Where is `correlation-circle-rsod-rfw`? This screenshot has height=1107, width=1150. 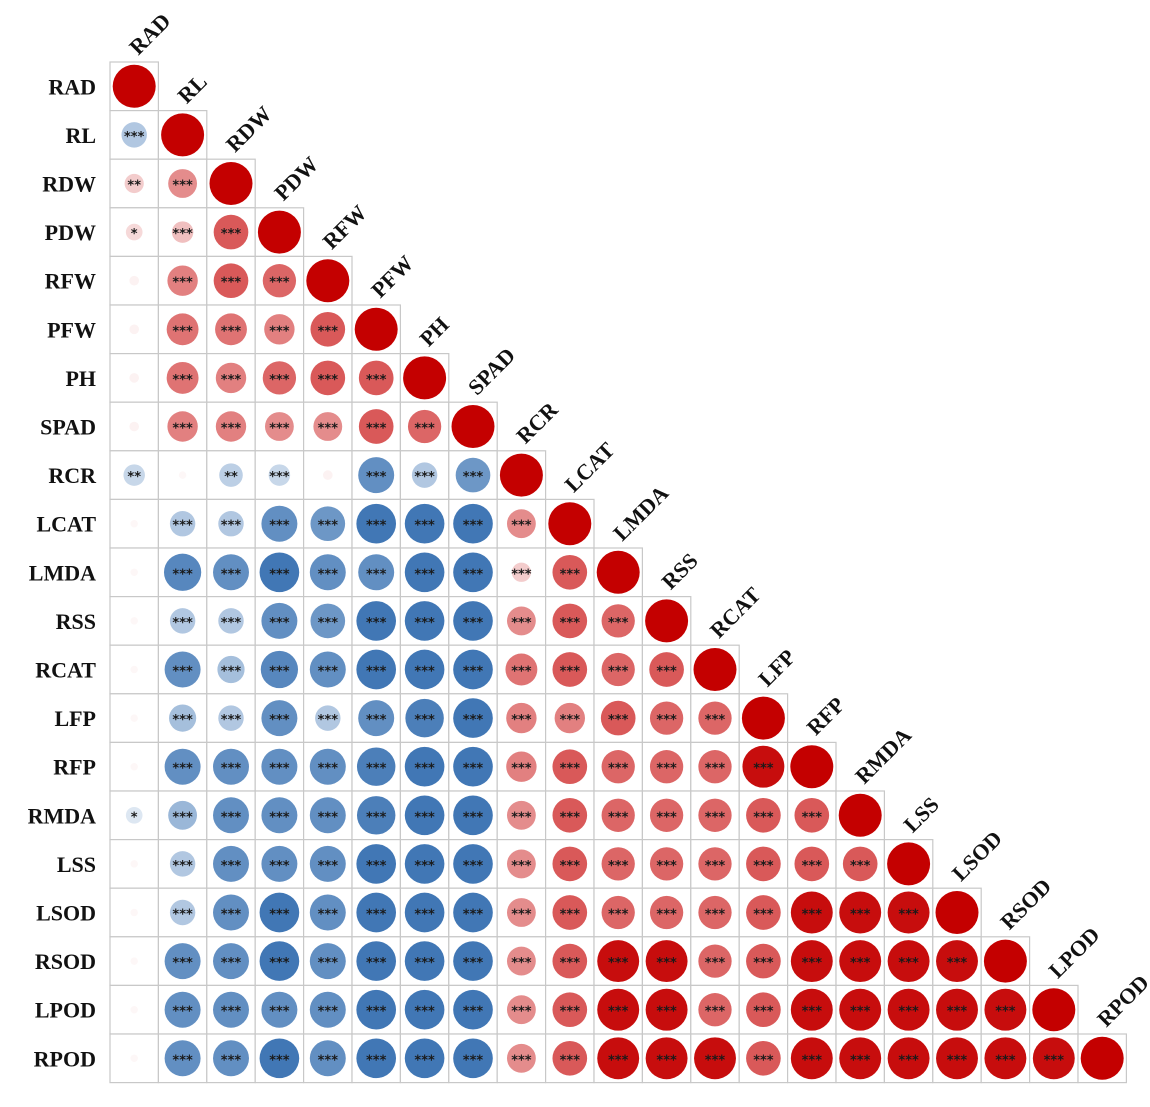 correlation-circle-rsod-rfw is located at coordinates (327, 961).